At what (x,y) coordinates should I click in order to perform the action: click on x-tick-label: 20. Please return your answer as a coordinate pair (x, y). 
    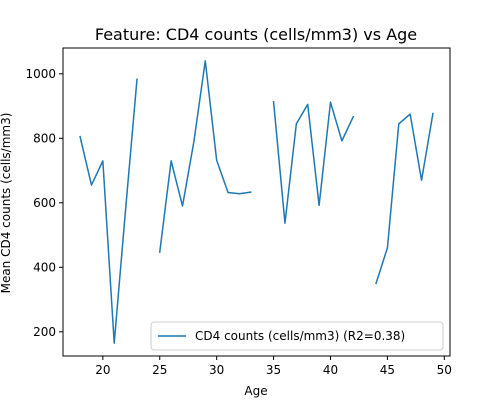
    Looking at the image, I should click on (102, 370).